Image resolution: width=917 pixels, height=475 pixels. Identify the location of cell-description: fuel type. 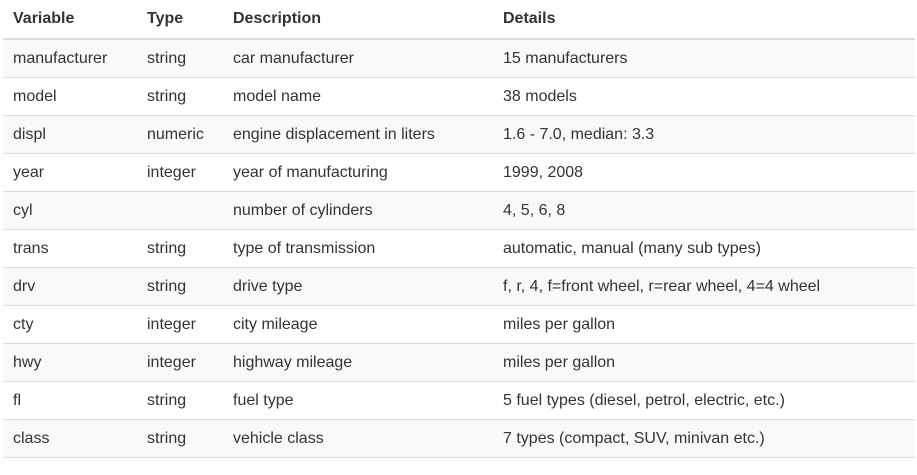
(358, 400).